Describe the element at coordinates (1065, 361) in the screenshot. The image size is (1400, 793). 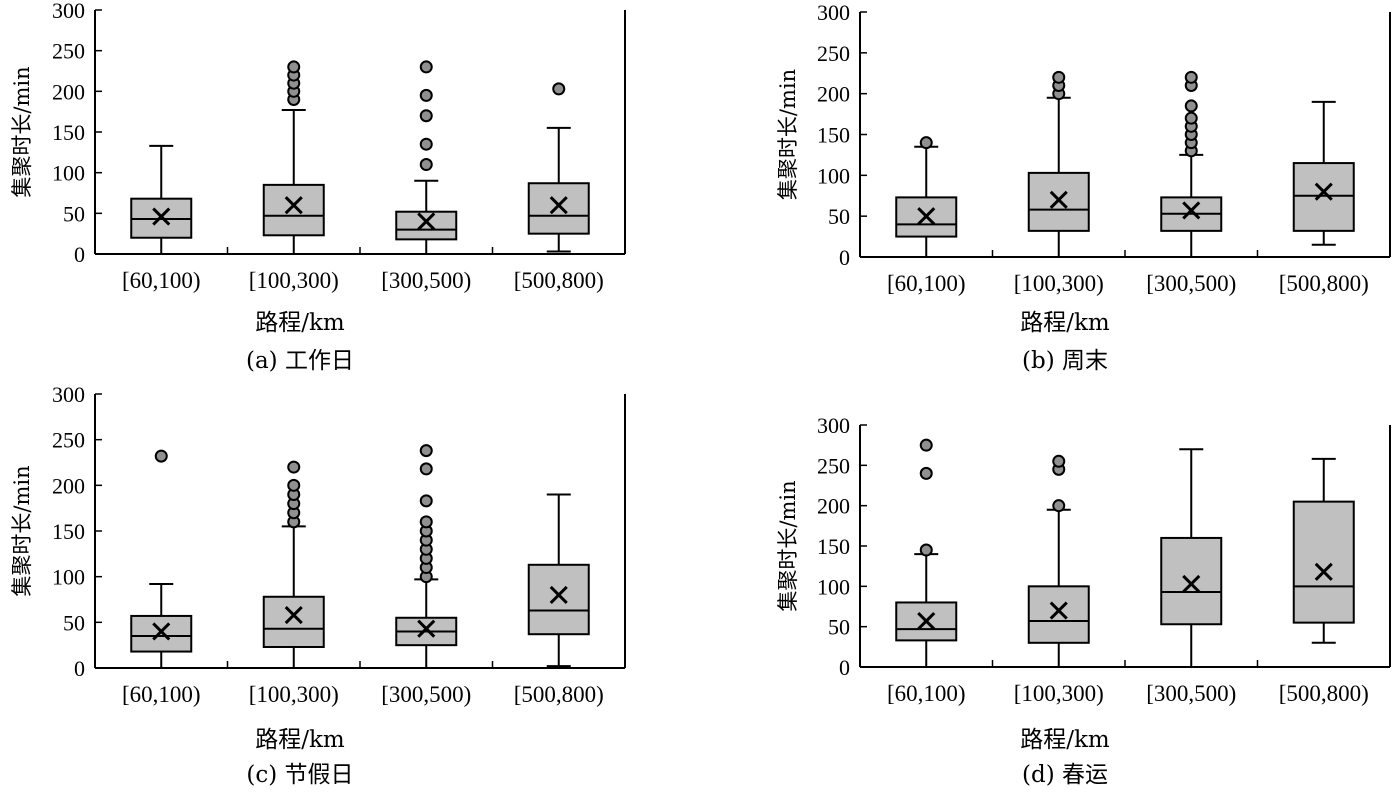
I see `panel-caption: (b) 周末` at that location.